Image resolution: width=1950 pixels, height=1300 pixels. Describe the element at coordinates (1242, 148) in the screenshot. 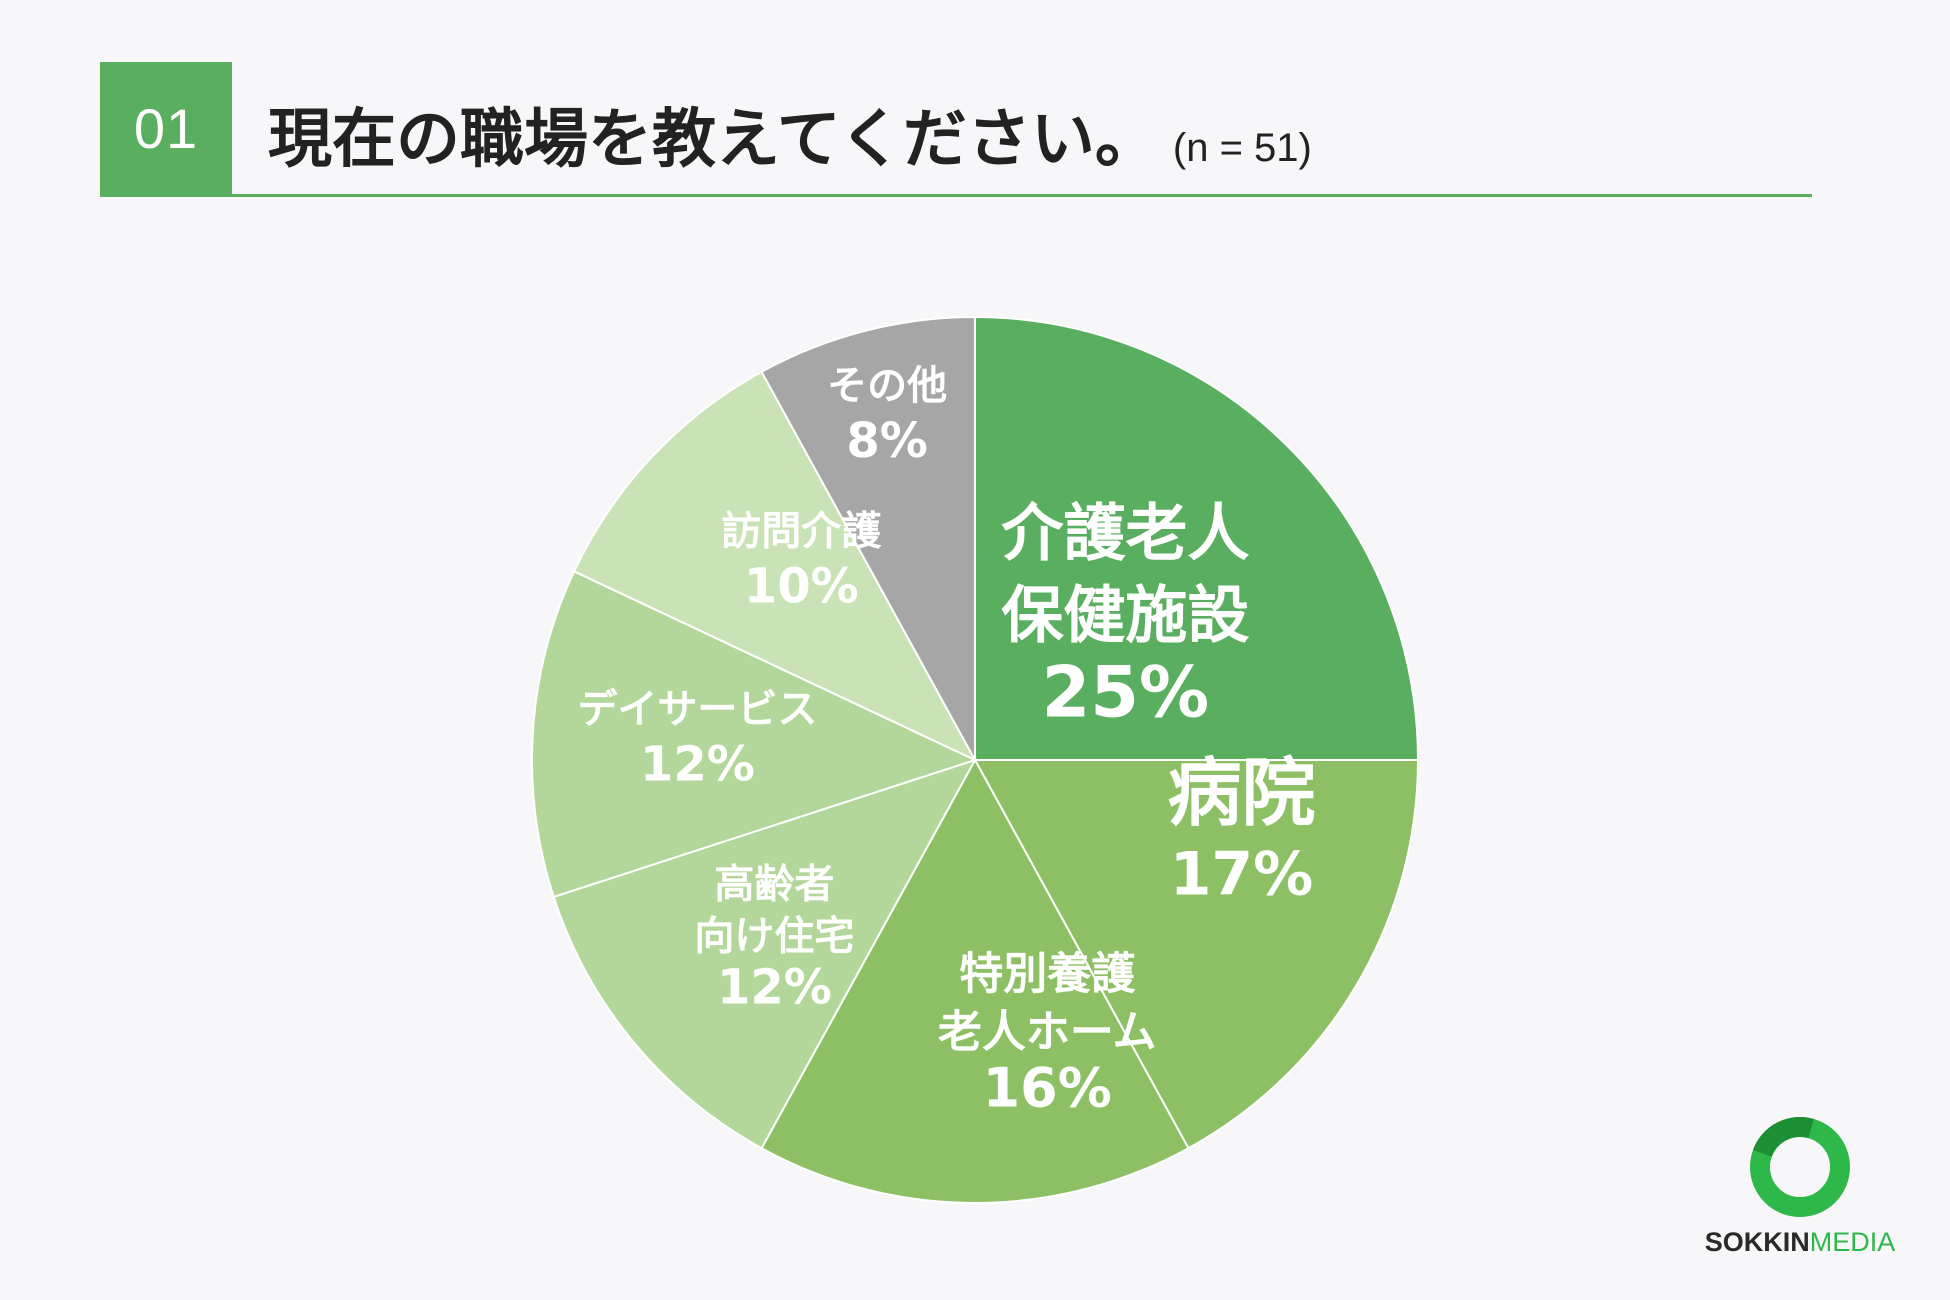

I see `sample-size: (n = 51)` at that location.